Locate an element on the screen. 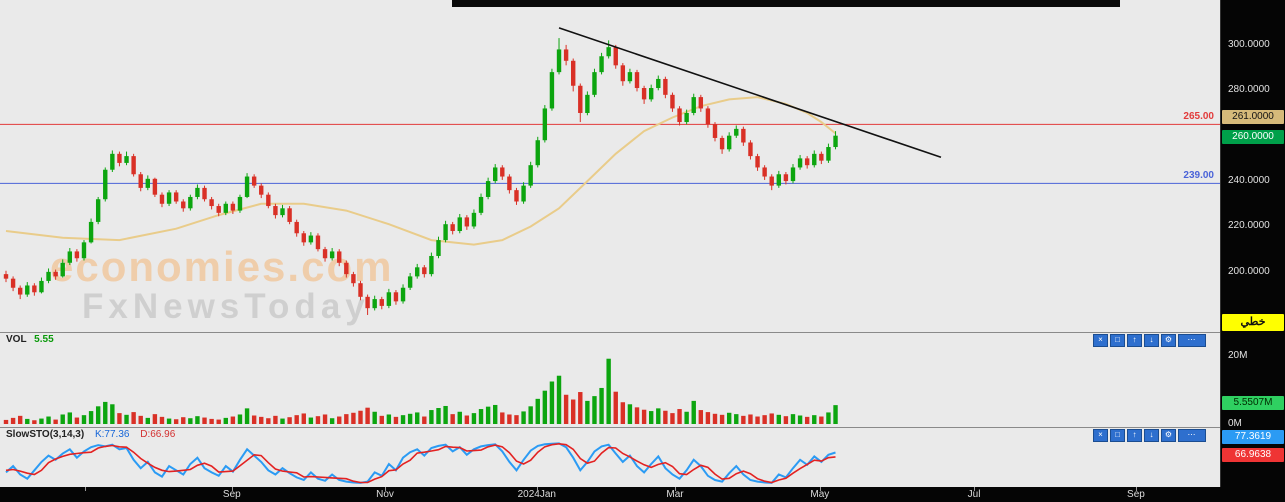 This screenshot has width=1285, height=502. sto-k-value: K:77.36 is located at coordinates (112, 434).